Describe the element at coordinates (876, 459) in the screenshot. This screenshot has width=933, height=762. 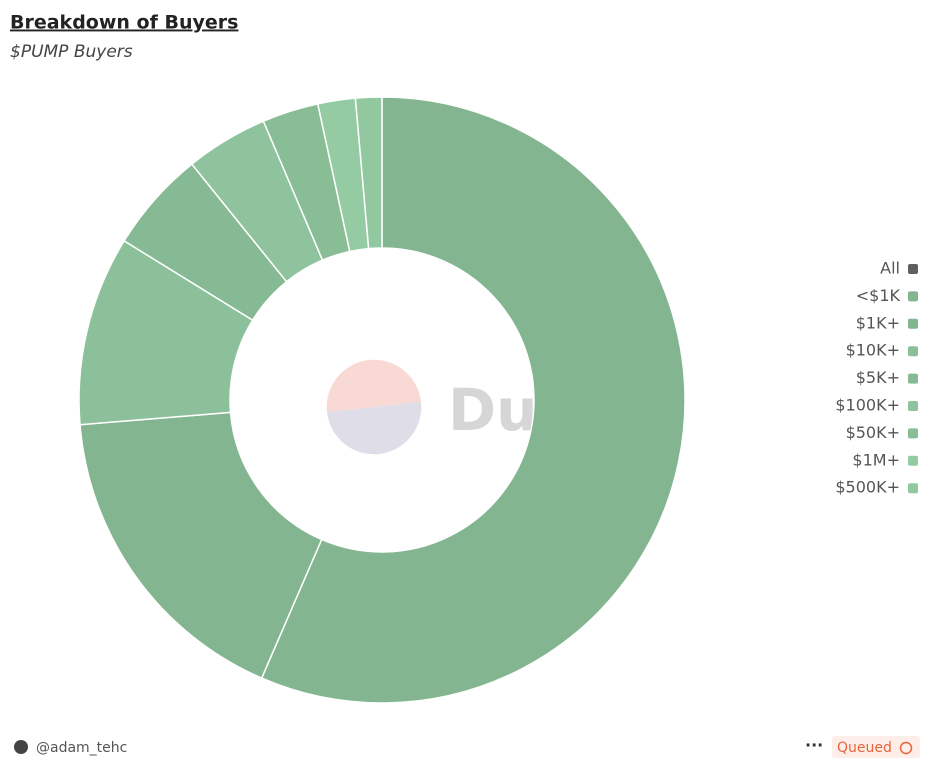
I see `legend-label: $1M+` at that location.